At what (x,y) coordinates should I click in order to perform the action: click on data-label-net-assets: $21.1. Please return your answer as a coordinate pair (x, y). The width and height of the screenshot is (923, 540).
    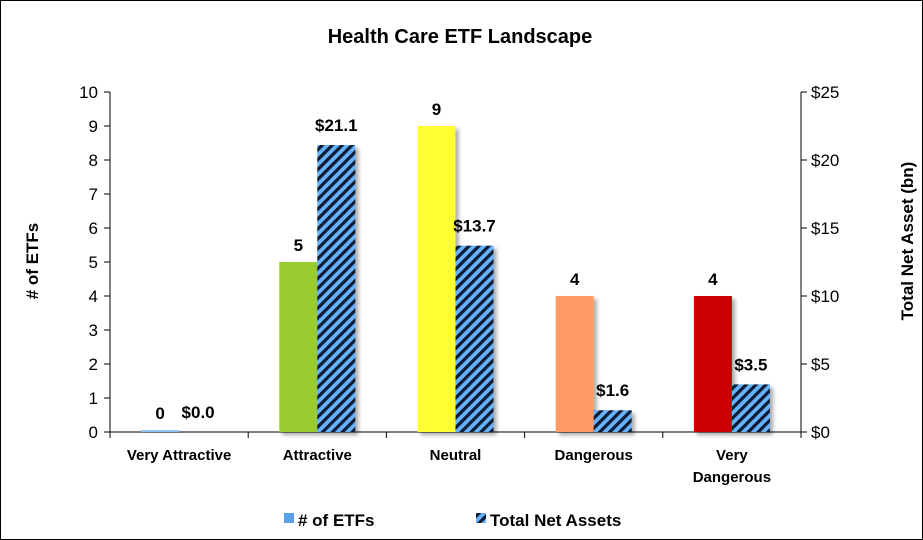
    Looking at the image, I should click on (336, 125).